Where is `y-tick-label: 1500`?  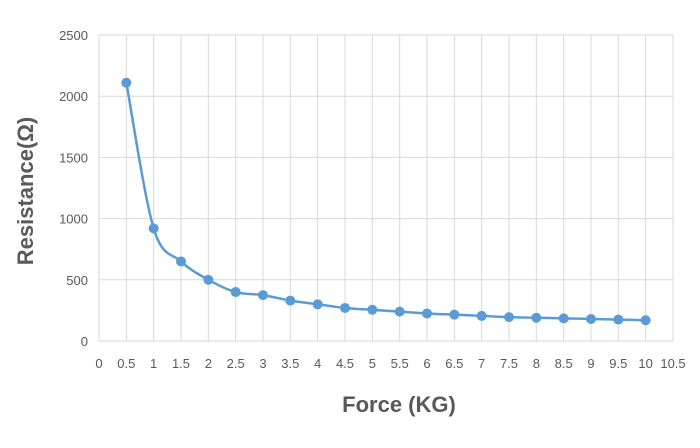
y-tick-label: 1500 is located at coordinates (73, 157).